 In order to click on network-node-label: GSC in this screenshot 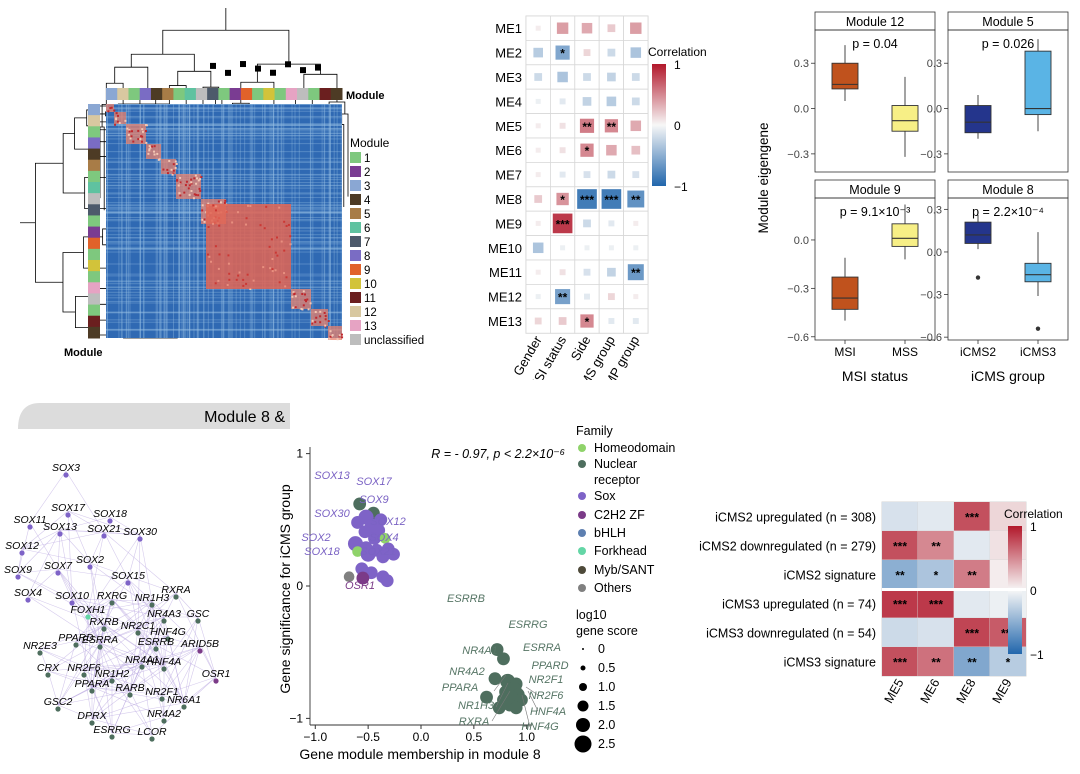, I will do `click(198, 614)`.